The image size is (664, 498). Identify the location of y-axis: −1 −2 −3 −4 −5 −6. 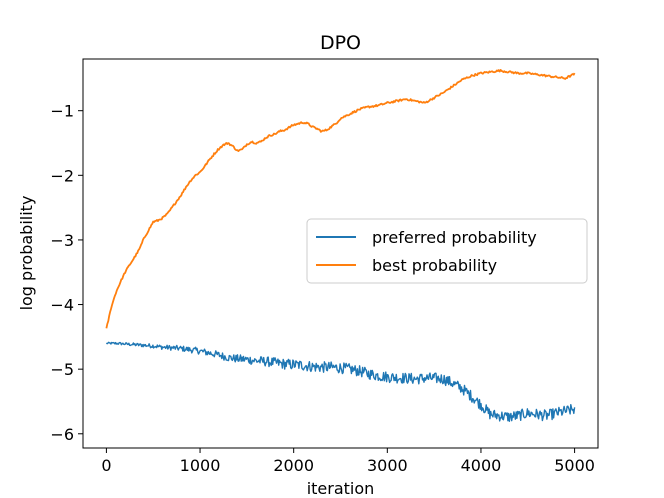
(66, 273).